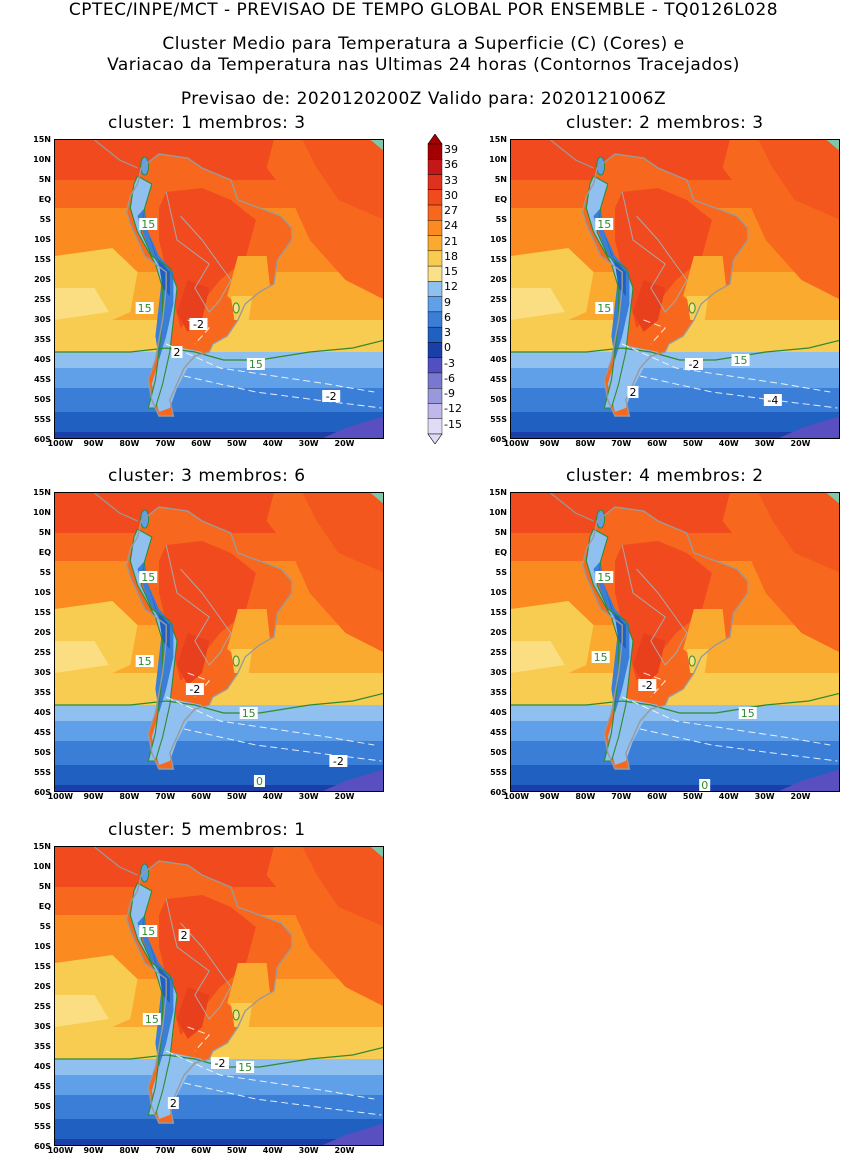  I want to click on colorbar-swatches, so click(435, 289).